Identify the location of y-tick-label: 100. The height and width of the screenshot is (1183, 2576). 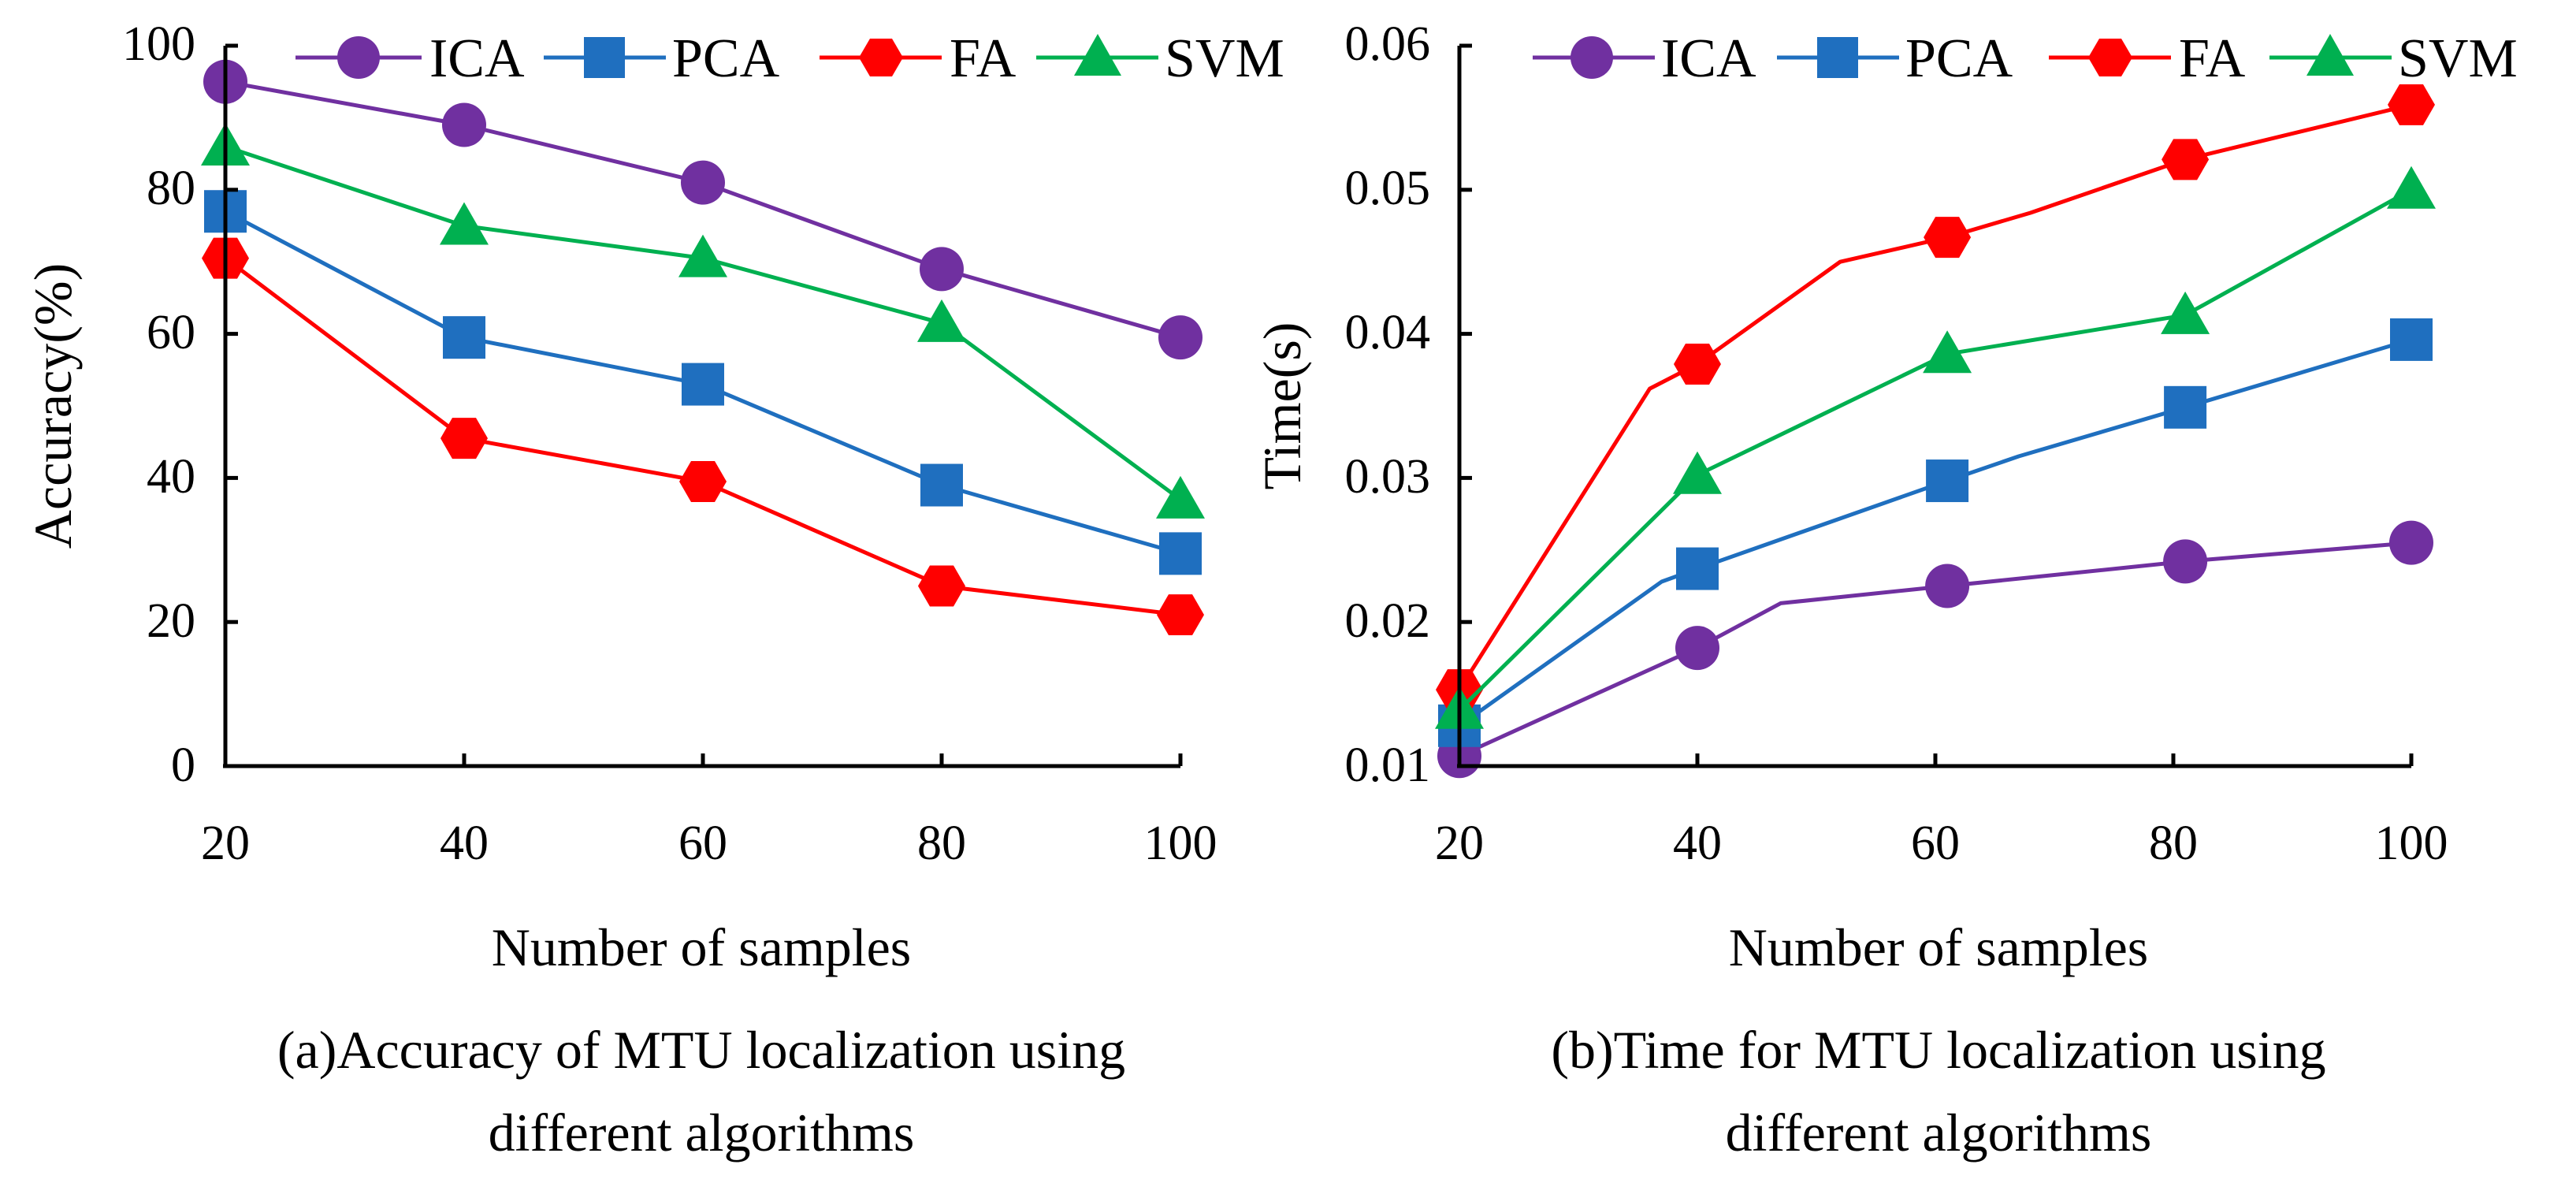
(158, 44).